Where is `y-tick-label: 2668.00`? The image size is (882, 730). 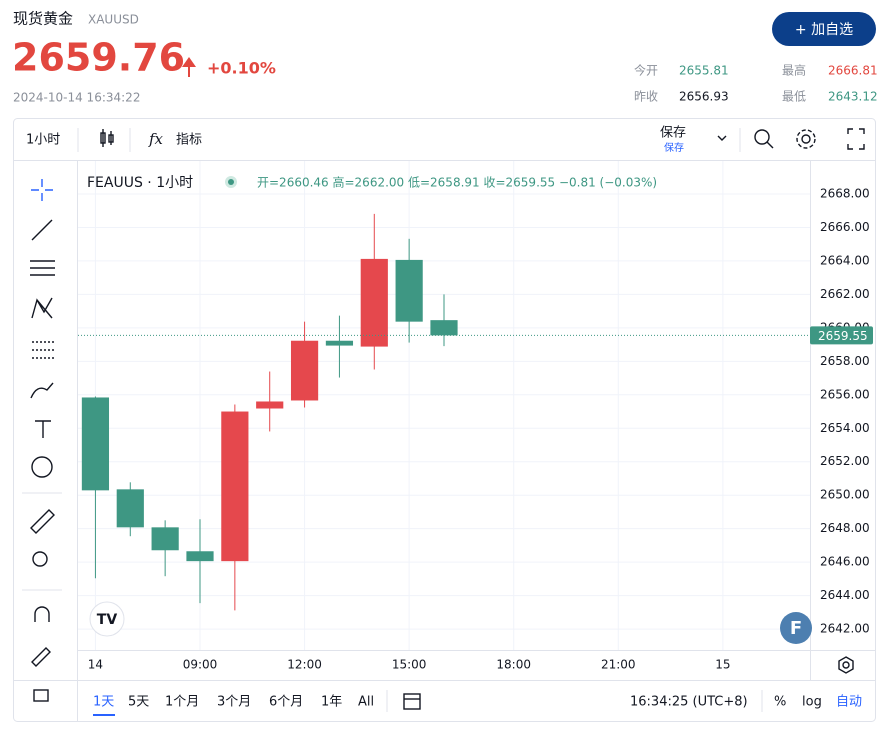 y-tick-label: 2668.00 is located at coordinates (845, 193).